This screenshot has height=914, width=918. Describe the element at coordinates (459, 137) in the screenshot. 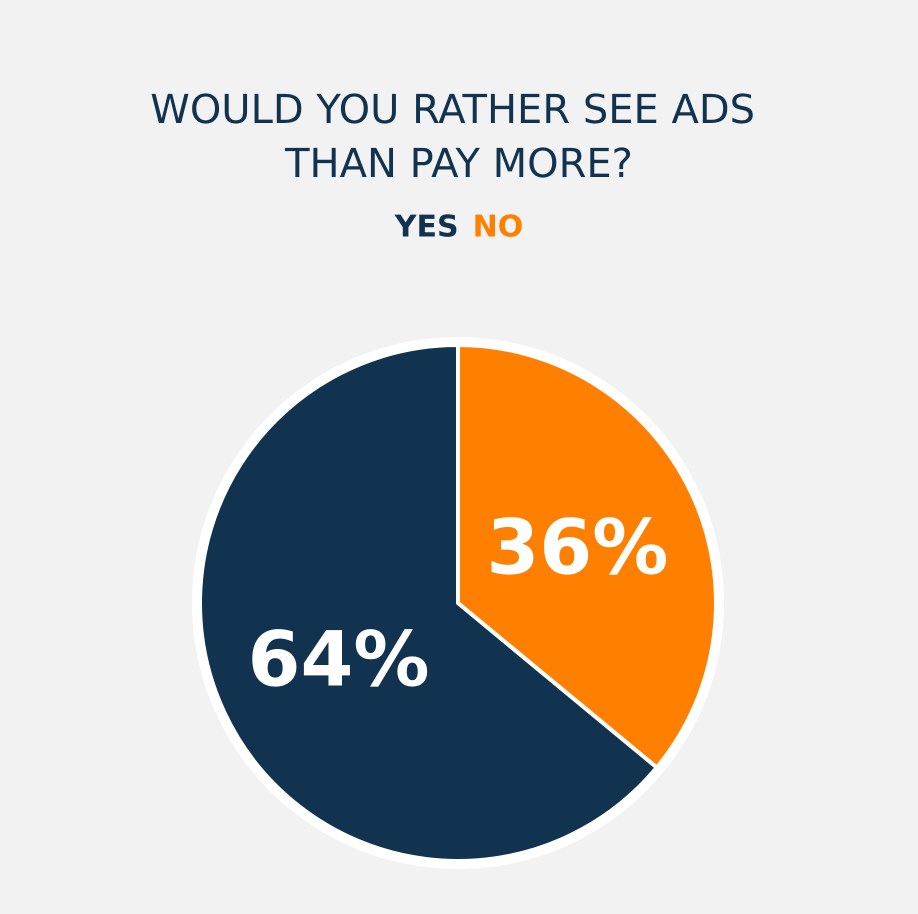

I see `chart-title: WOULD YOU RATHER SEE ADS THAN PAY MORE?` at that location.